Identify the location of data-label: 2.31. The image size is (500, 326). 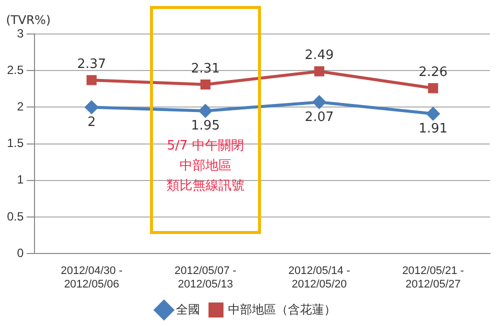
(205, 68).